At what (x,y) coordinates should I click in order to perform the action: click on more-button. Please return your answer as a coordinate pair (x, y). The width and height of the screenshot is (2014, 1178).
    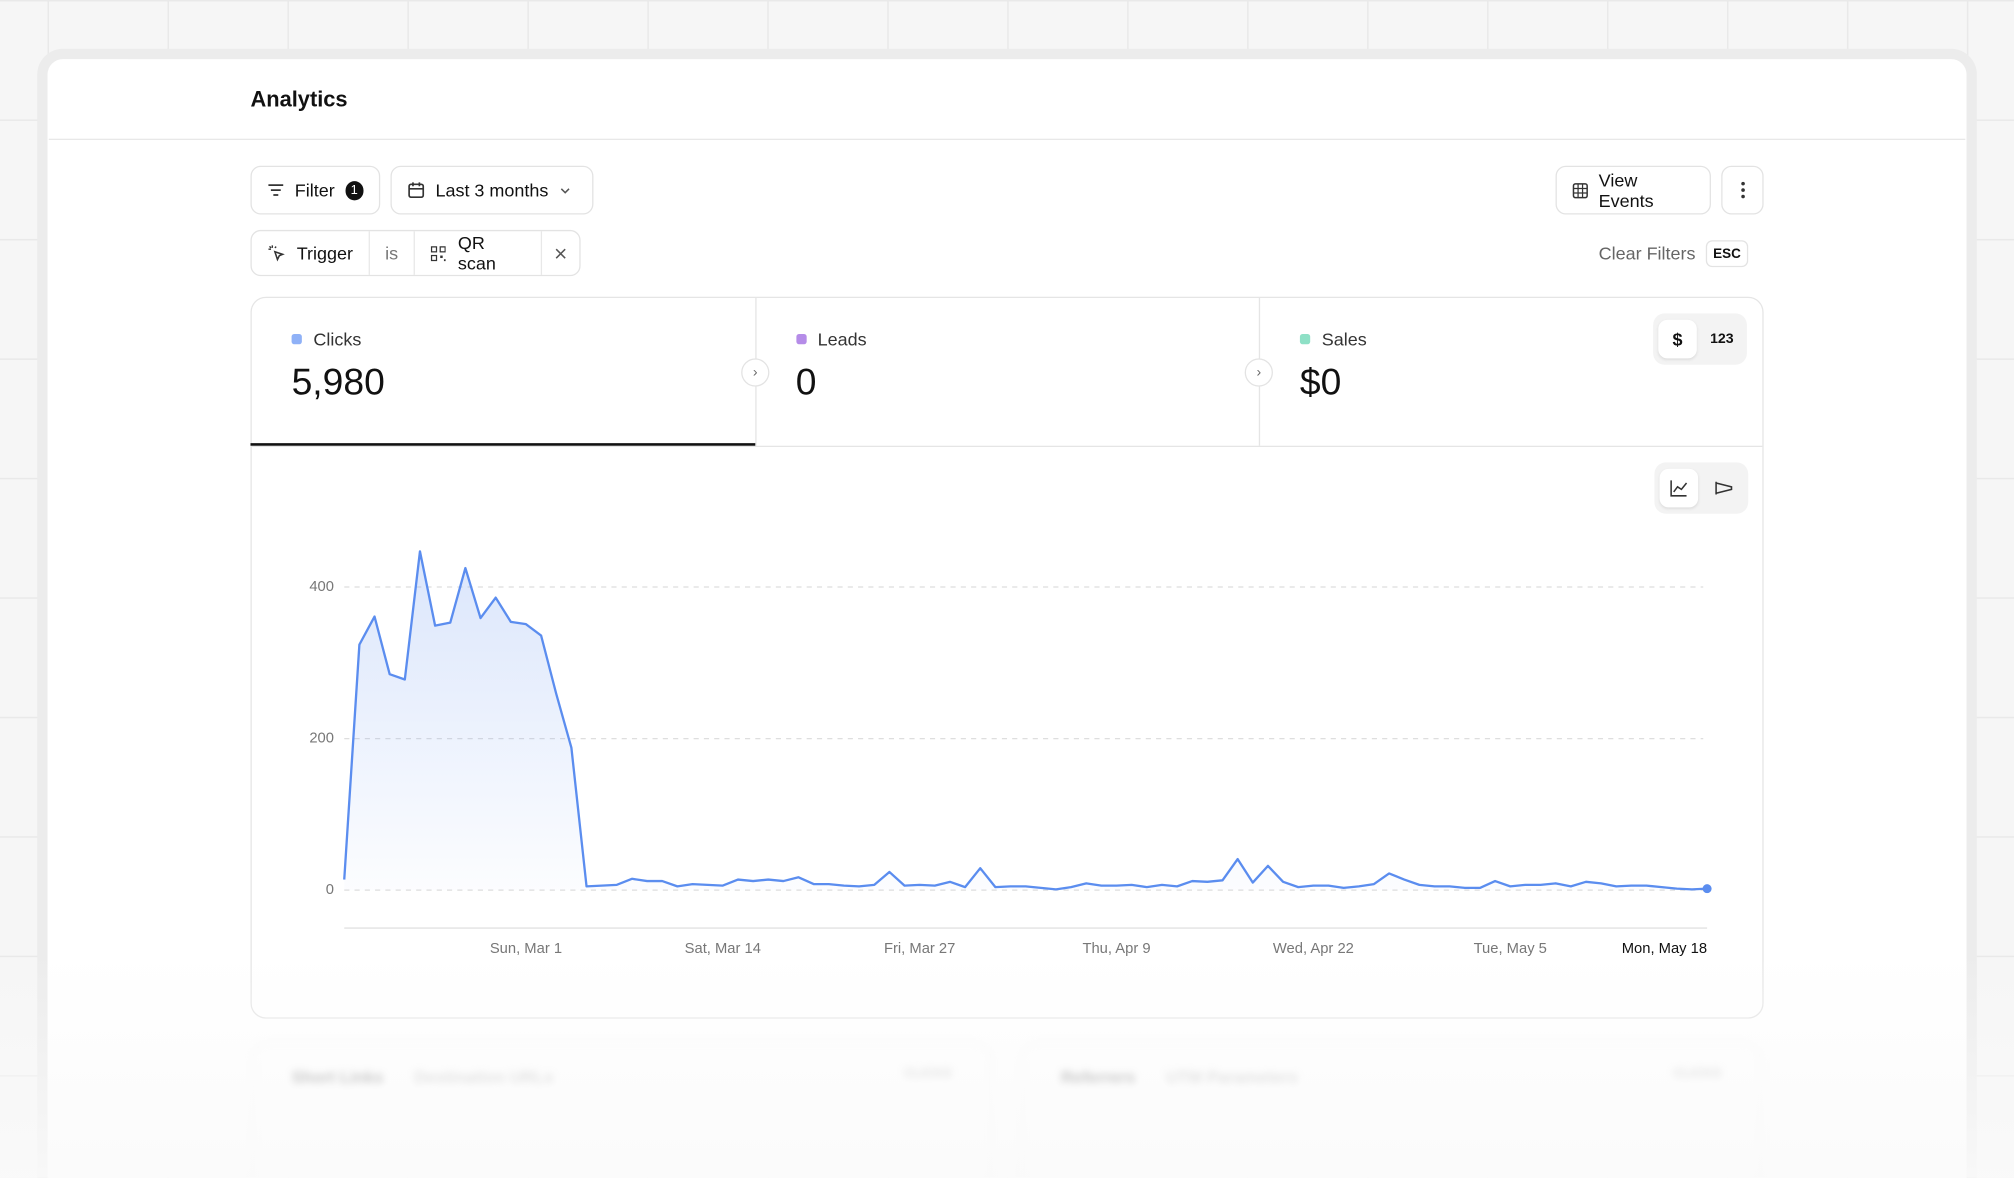
    Looking at the image, I should click on (1742, 190).